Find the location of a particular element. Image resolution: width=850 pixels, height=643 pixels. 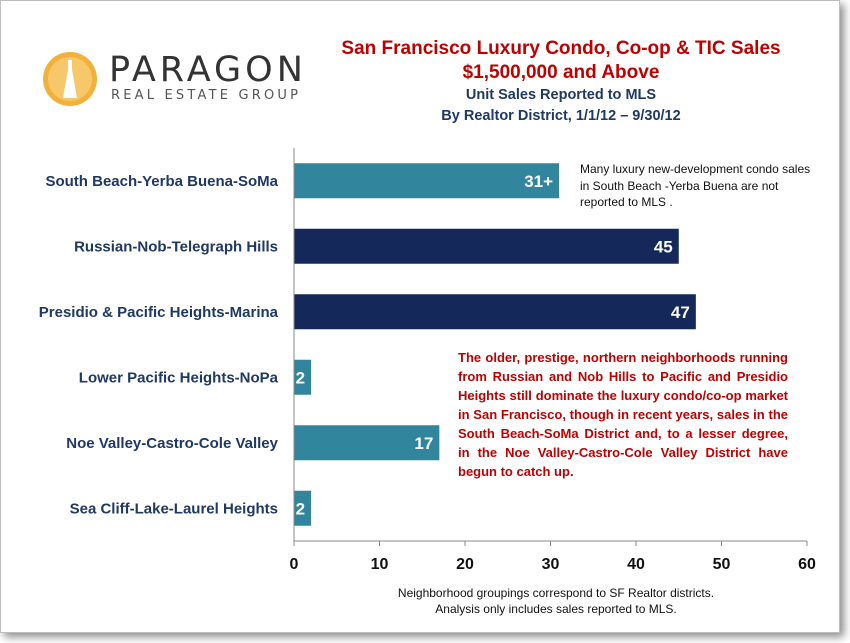

data-label: 31+ is located at coordinates (538, 181).